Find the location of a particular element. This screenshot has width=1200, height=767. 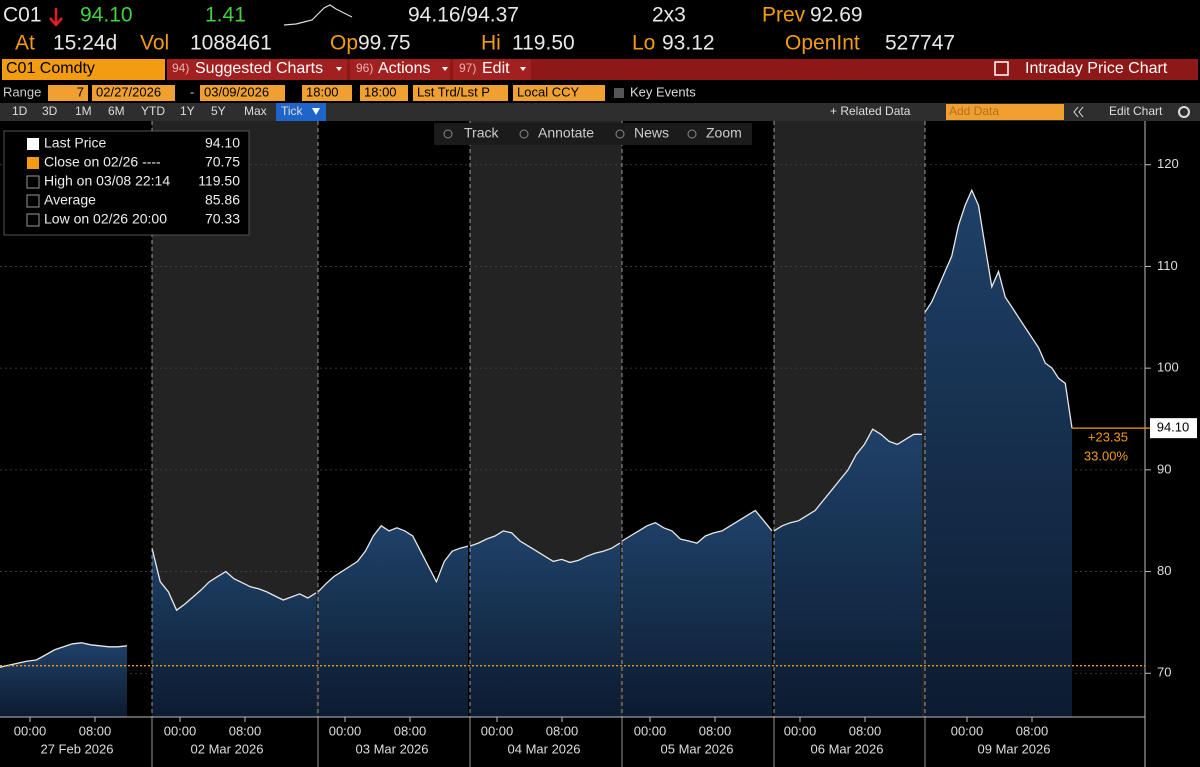

menu-code: 94) is located at coordinates (180, 68).